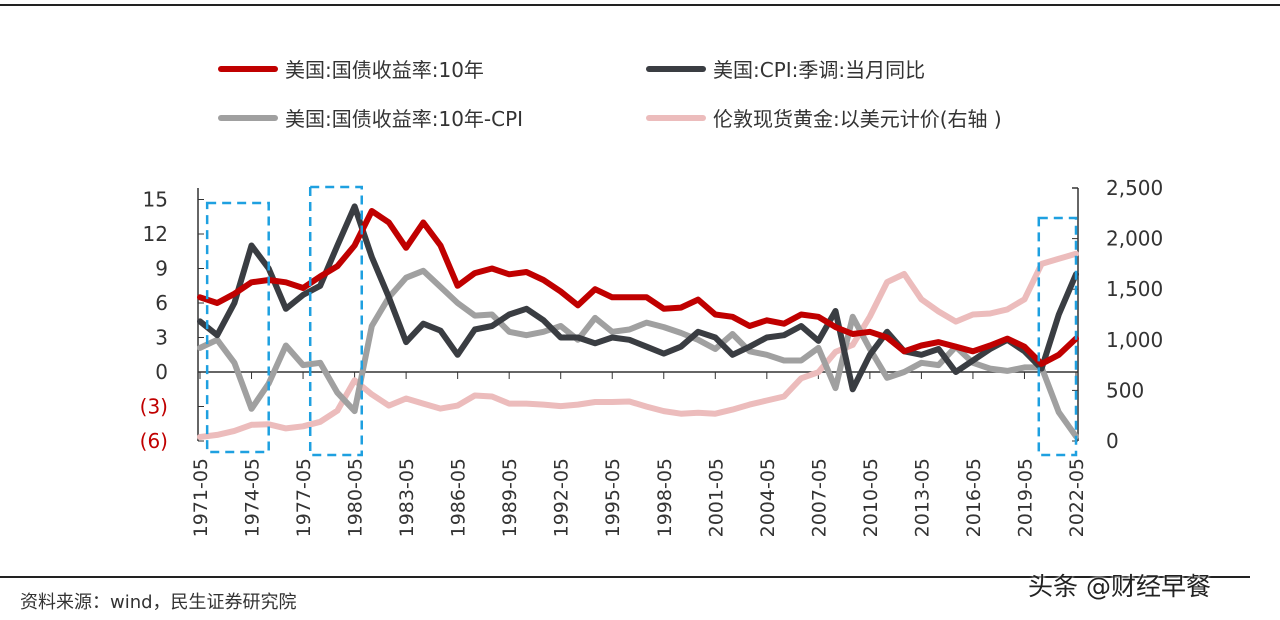  I want to click on x-axis-tick-label: 1974-05, so click(253, 497).